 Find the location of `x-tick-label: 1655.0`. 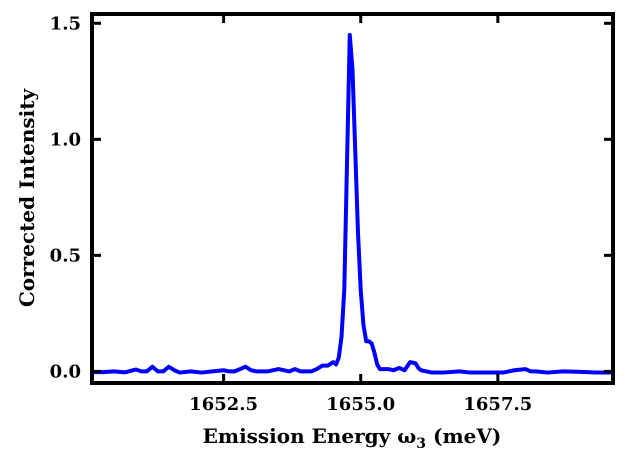

x-tick-label: 1655.0 is located at coordinates (360, 404).